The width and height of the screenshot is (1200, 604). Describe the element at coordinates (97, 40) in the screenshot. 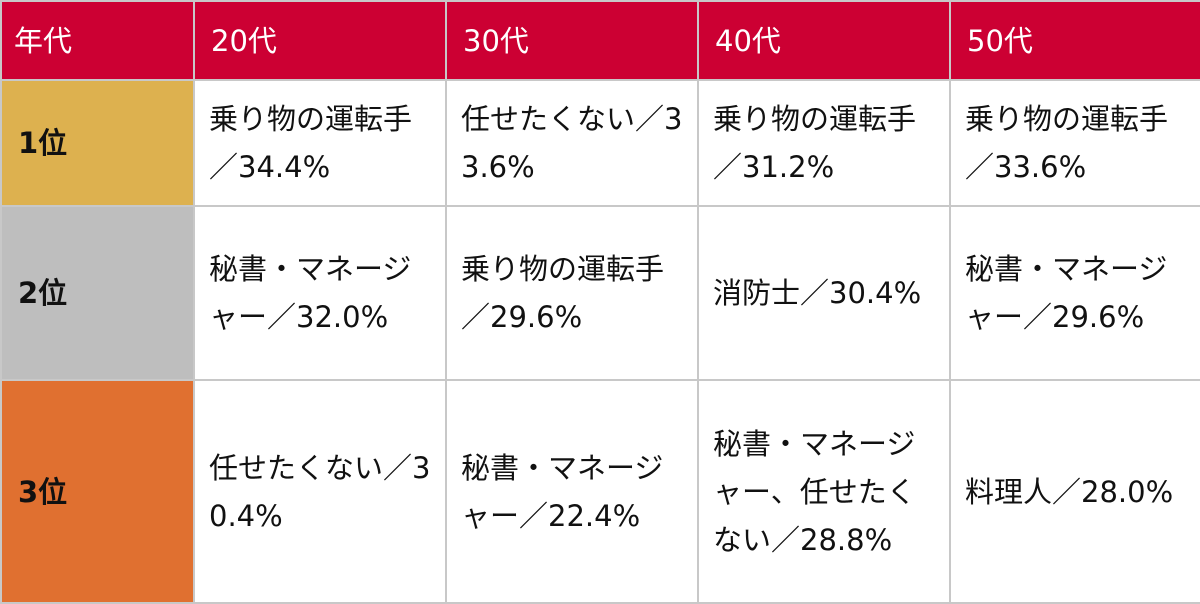

I see `header-generation: 年代` at that location.